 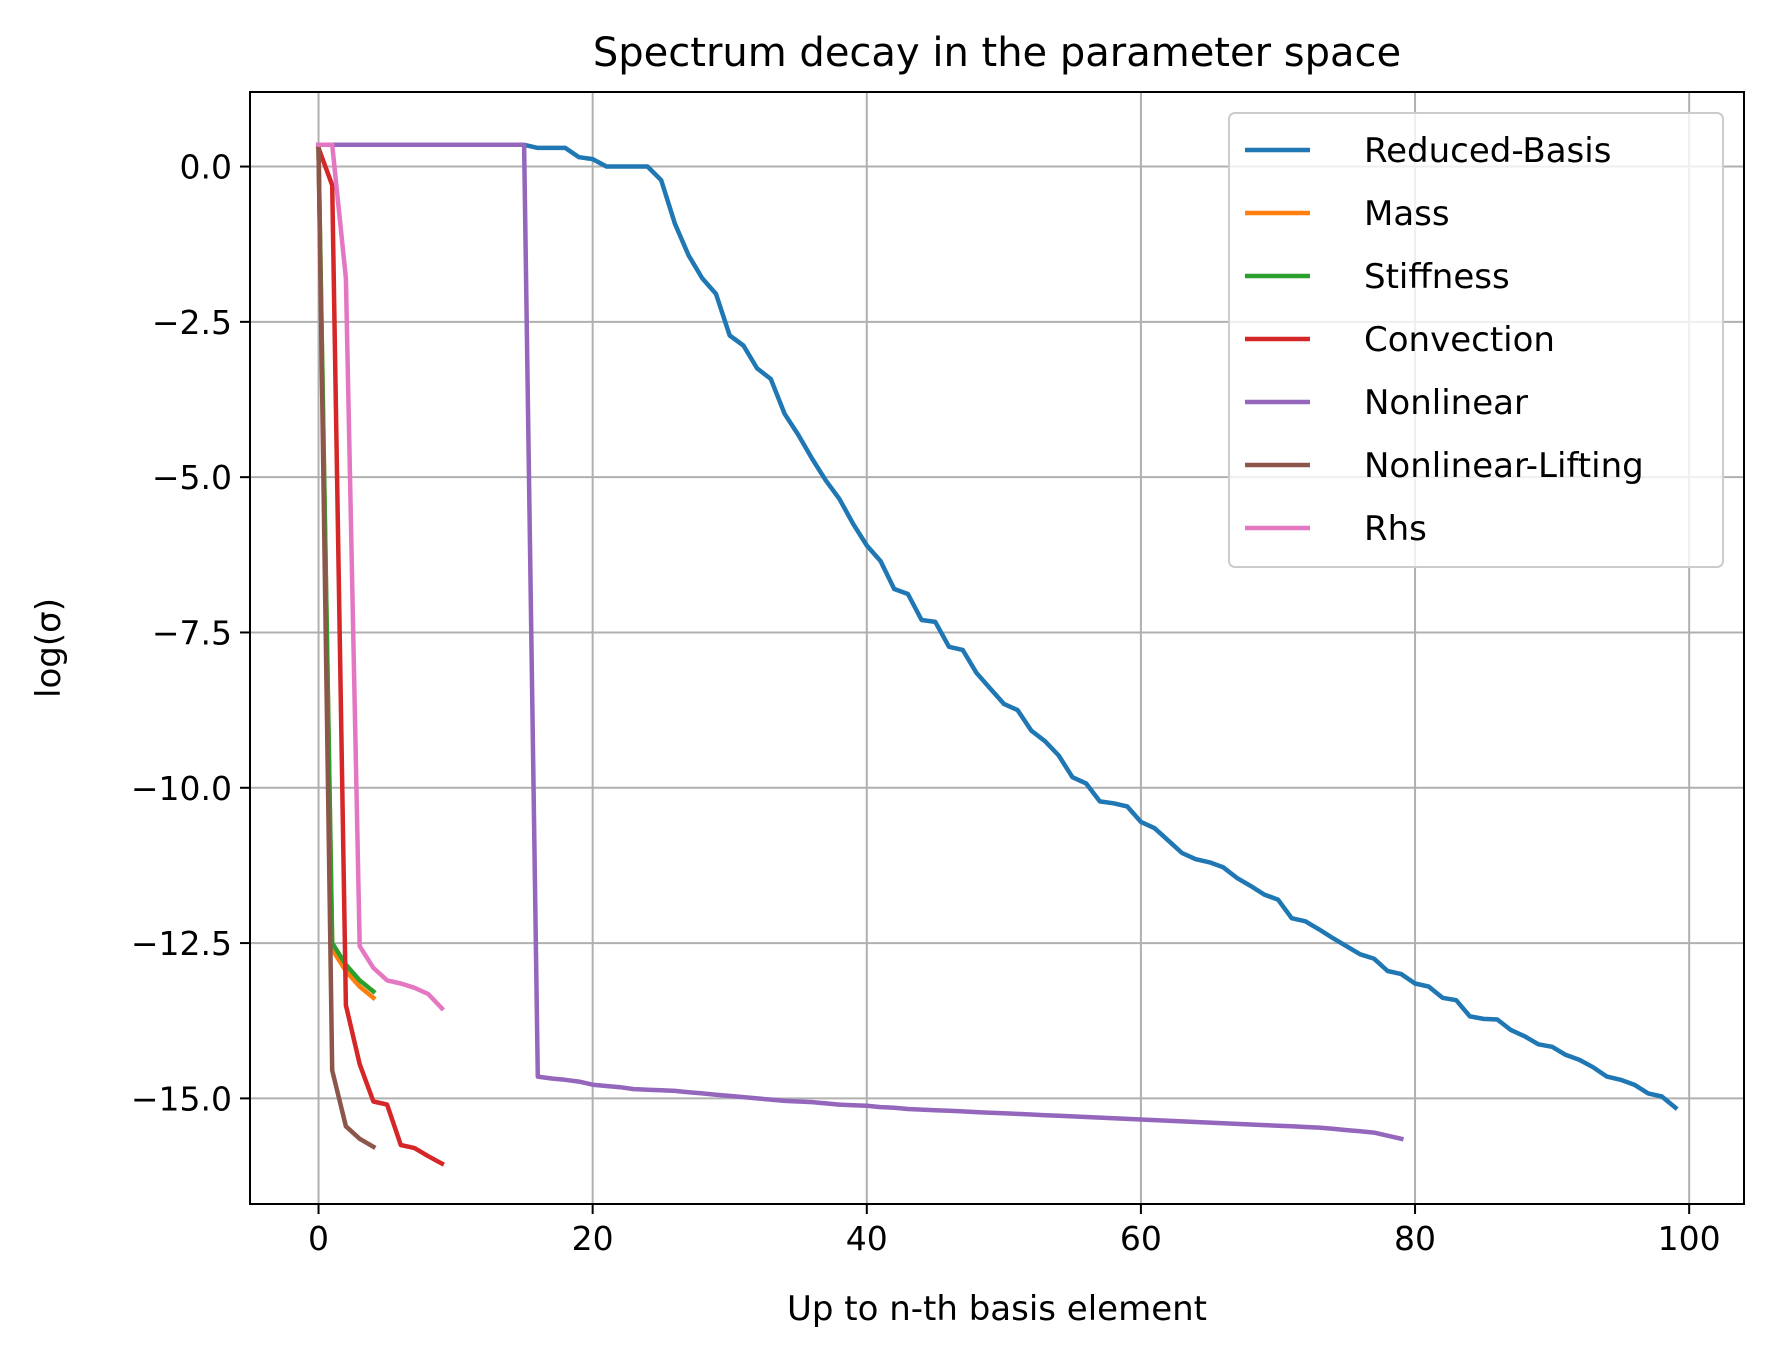 What do you see at coordinates (1504, 466) in the screenshot?
I see `legend-label-nonlinear-lifting: Nonlinear-Lifting` at bounding box center [1504, 466].